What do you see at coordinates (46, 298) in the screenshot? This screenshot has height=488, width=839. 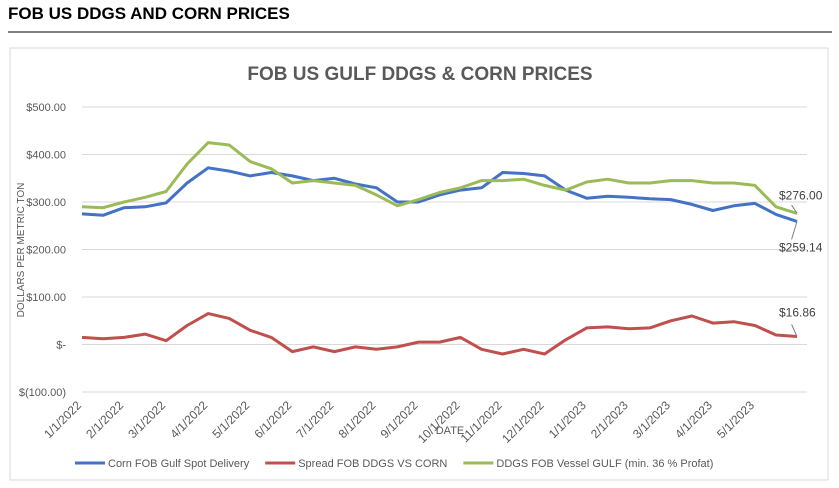 I see `y-tick-label: $100.00` at bounding box center [46, 298].